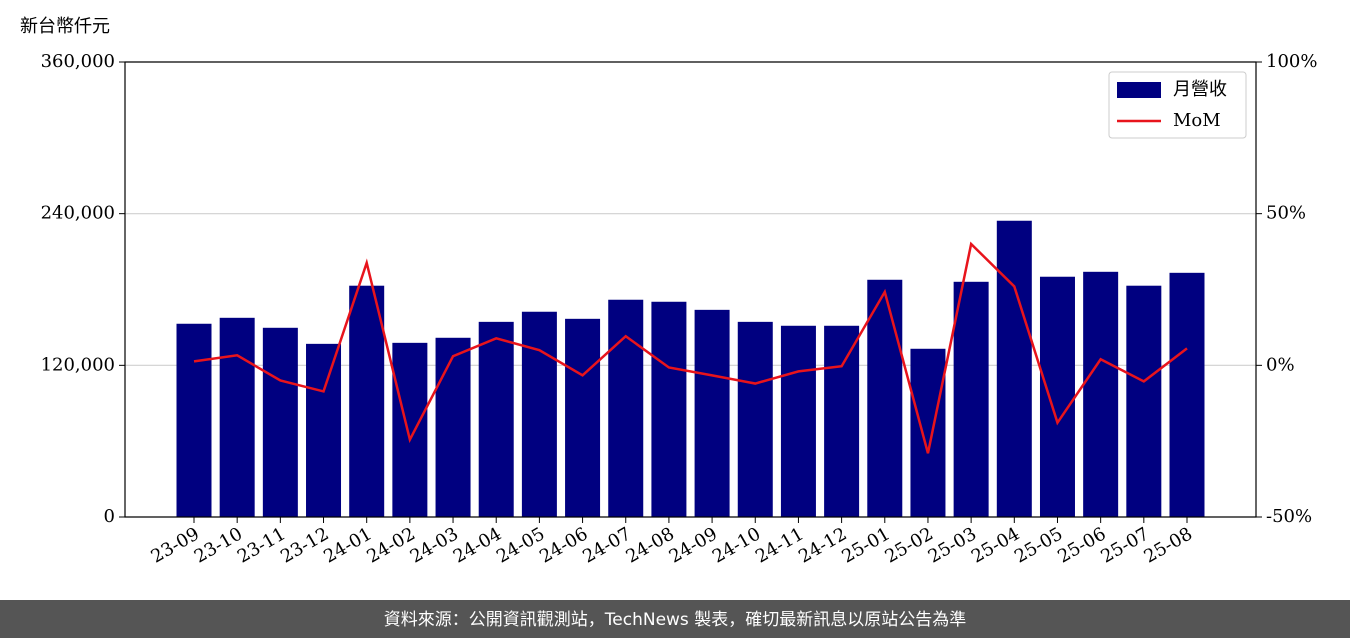 The width and height of the screenshot is (1350, 638). I want to click on y-tick-label: 360,000, so click(78, 61).